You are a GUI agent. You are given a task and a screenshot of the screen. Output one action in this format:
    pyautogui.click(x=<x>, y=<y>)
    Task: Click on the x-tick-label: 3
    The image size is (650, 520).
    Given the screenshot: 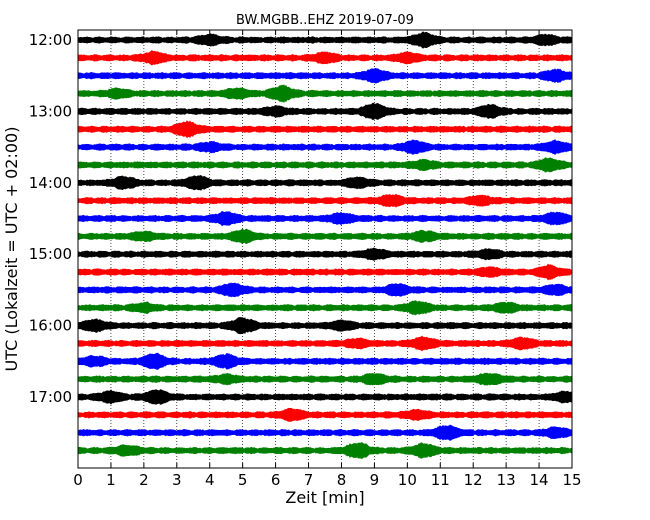 What is the action you would take?
    pyautogui.click(x=177, y=480)
    